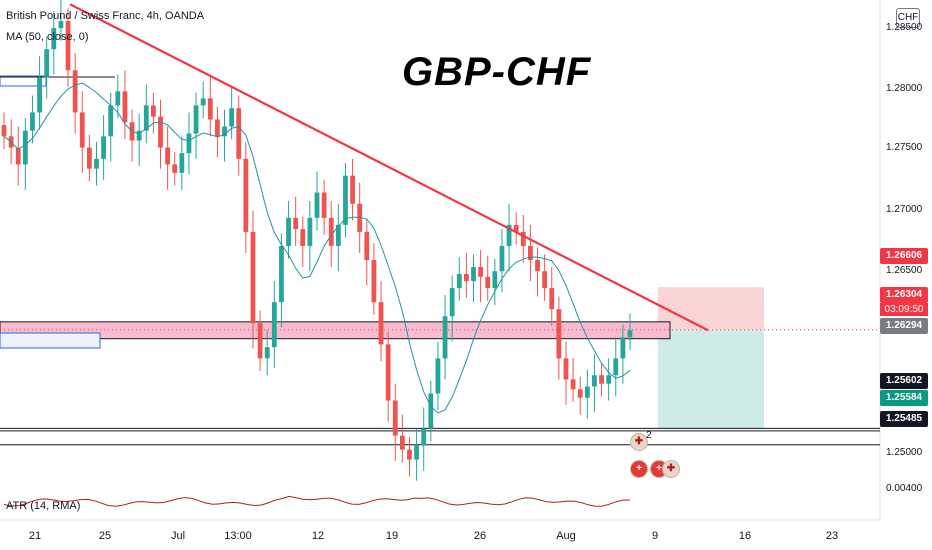 This screenshot has height=550, width=932. I want to click on x-tick-label: 12, so click(318, 536).